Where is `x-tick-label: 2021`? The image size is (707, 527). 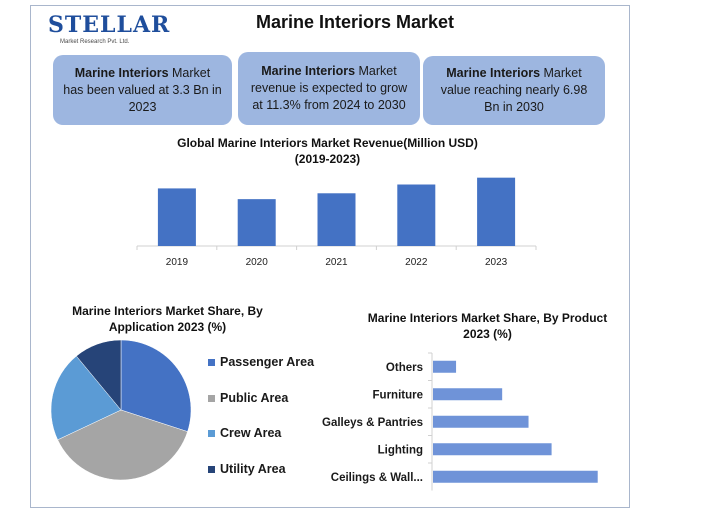
x-tick-label: 2021 is located at coordinates (336, 262).